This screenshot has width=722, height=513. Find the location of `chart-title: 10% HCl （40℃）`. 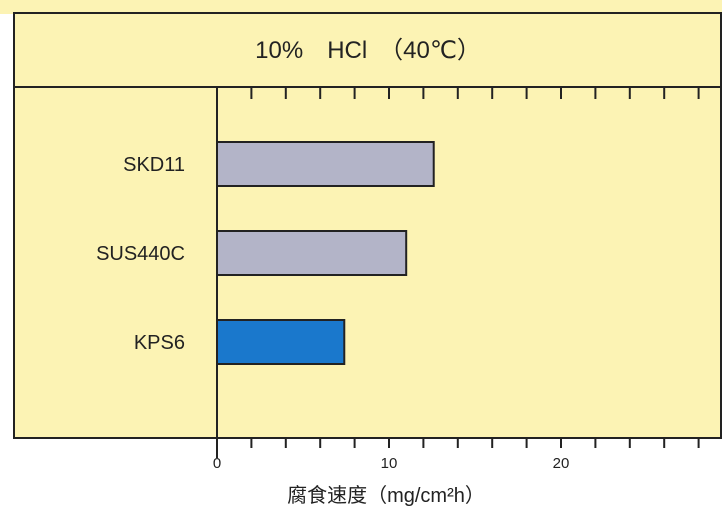

chart-title: 10% HCl （40℃） is located at coordinates (368, 50).